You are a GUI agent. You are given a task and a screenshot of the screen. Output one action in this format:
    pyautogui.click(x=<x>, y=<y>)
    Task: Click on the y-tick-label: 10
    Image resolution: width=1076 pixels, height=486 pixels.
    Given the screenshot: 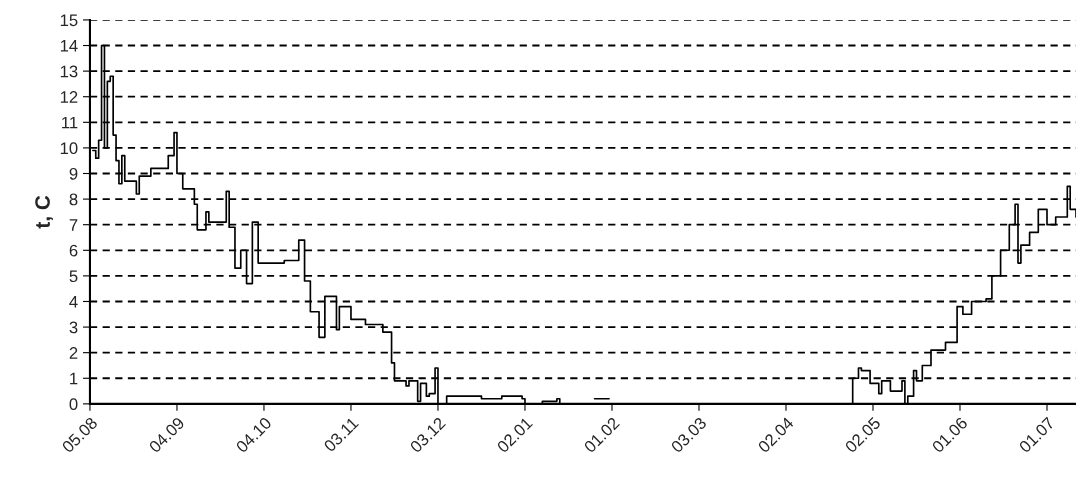 What is the action you would take?
    pyautogui.click(x=69, y=148)
    